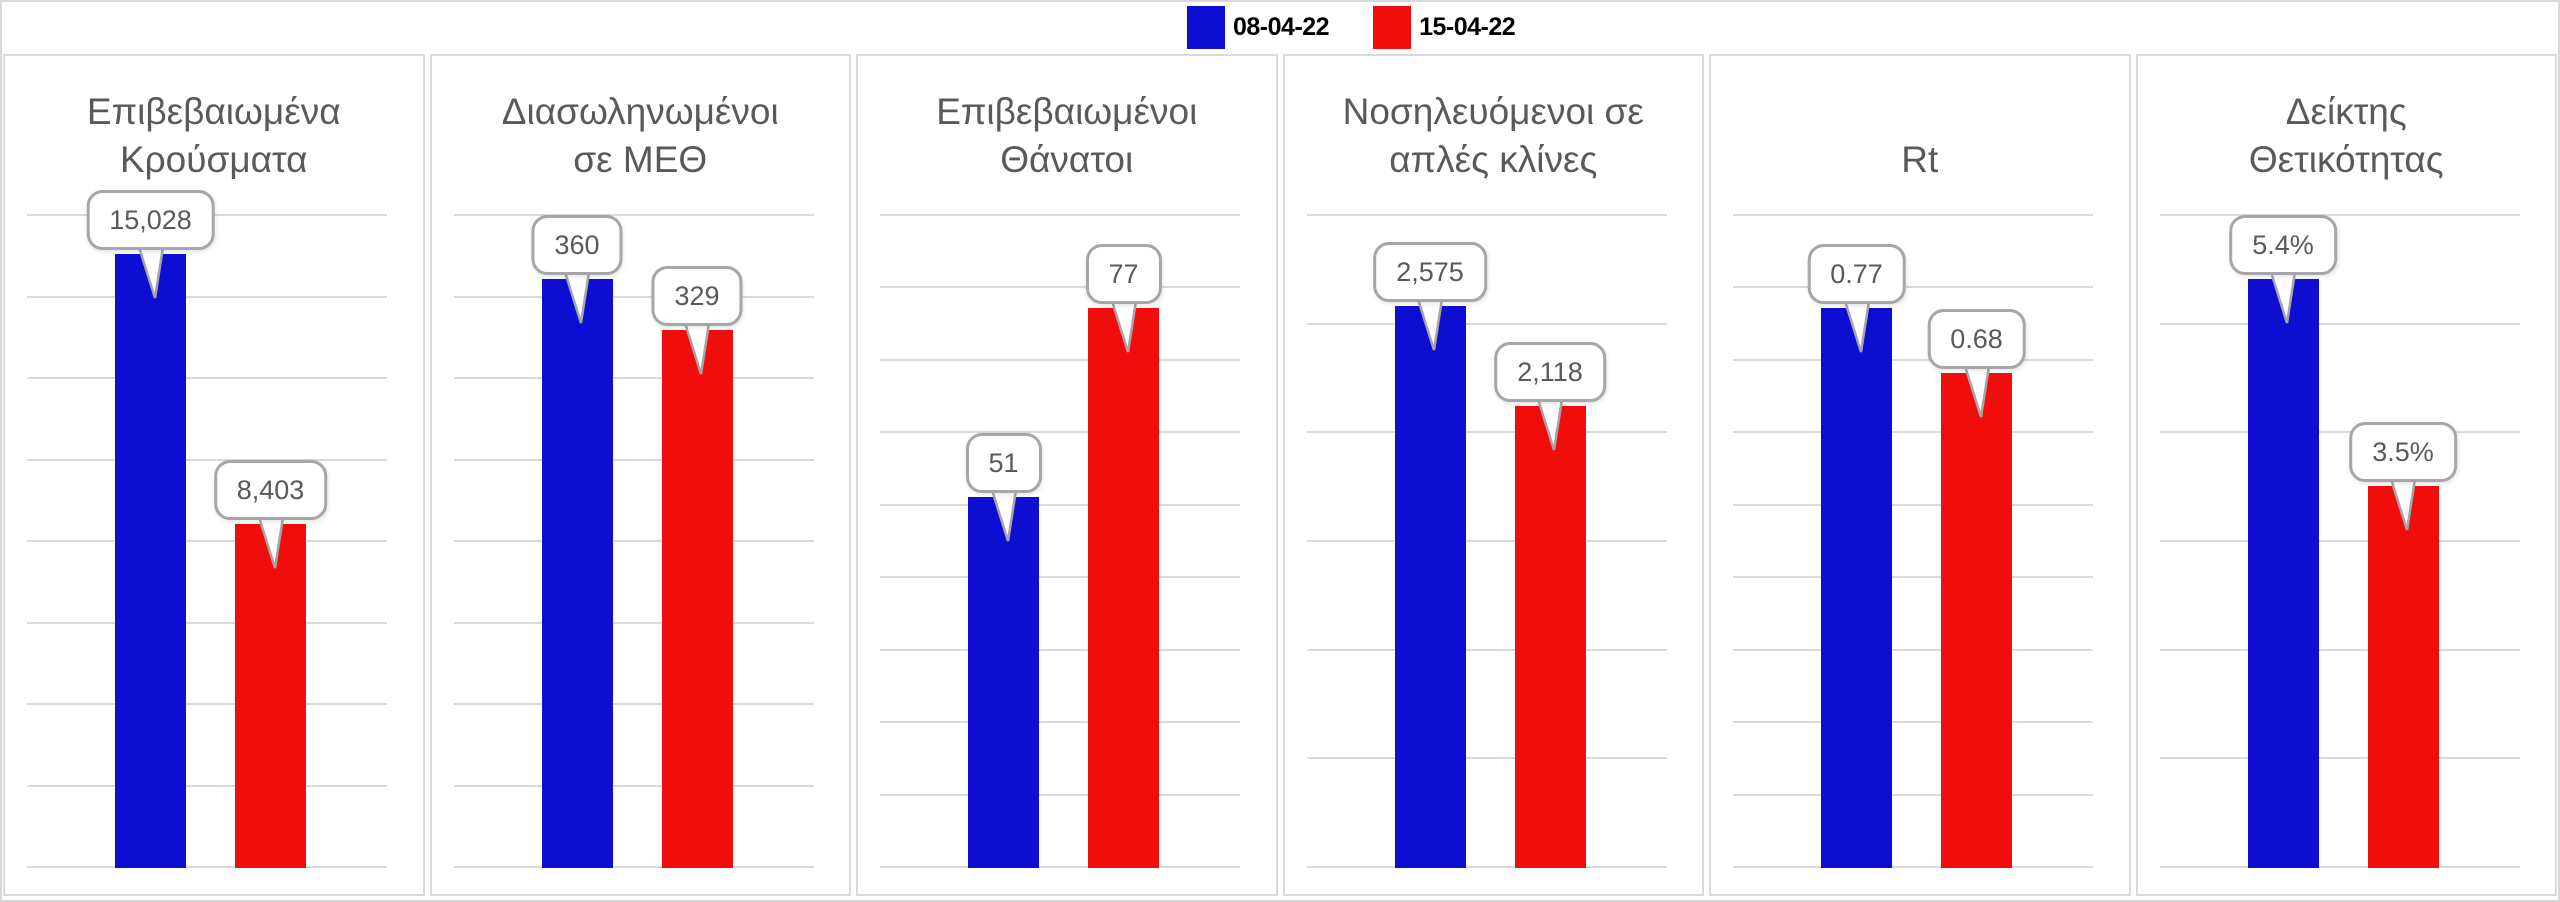  What do you see at coordinates (1493, 159) in the screenshot?
I see `chart-title-line: απλές κλίνες` at bounding box center [1493, 159].